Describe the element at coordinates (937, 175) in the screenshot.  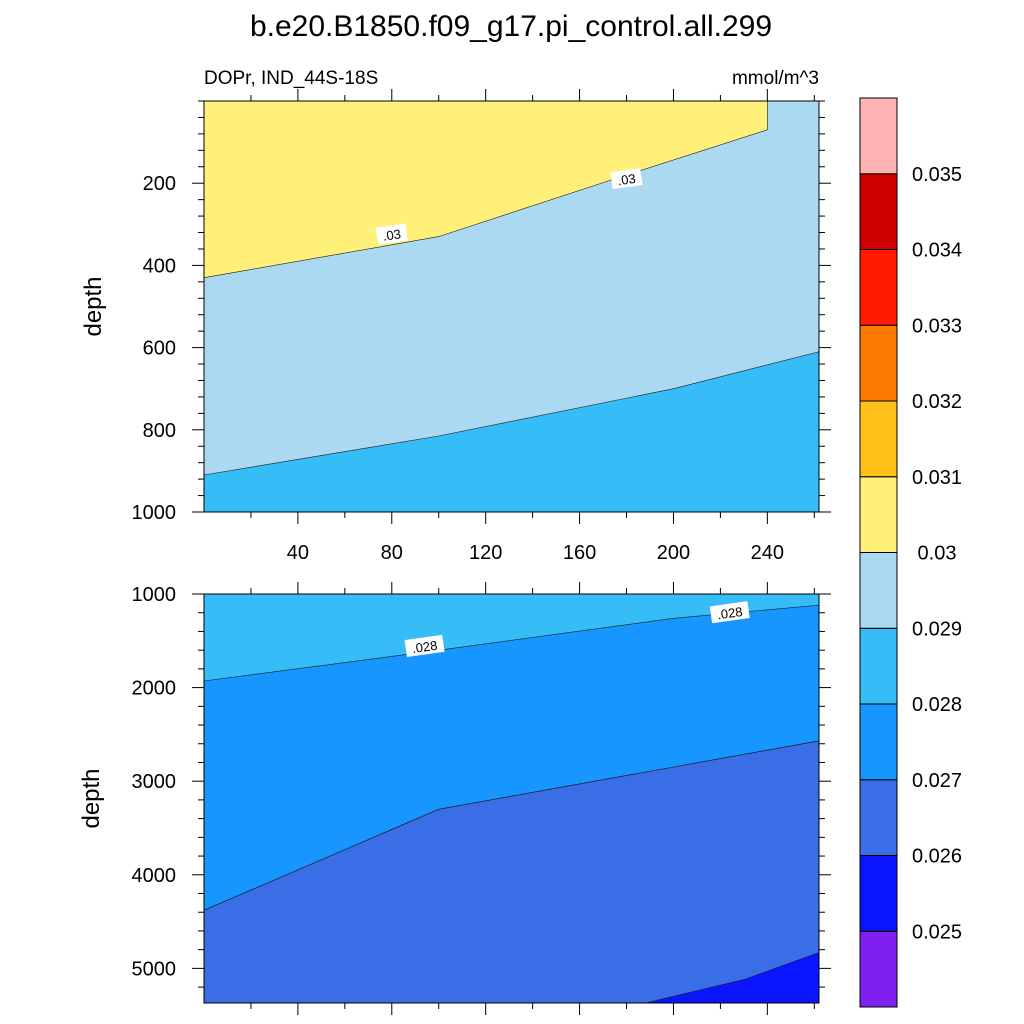
I see `colorbar-label: 0.035` at that location.